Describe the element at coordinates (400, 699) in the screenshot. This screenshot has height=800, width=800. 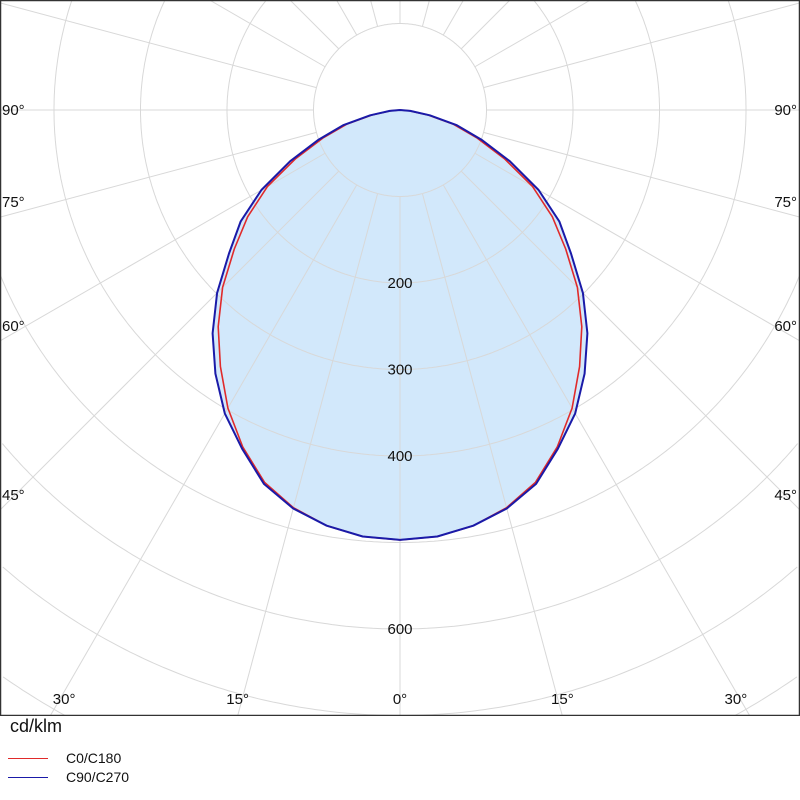
I see `angle-label: 0°` at that location.